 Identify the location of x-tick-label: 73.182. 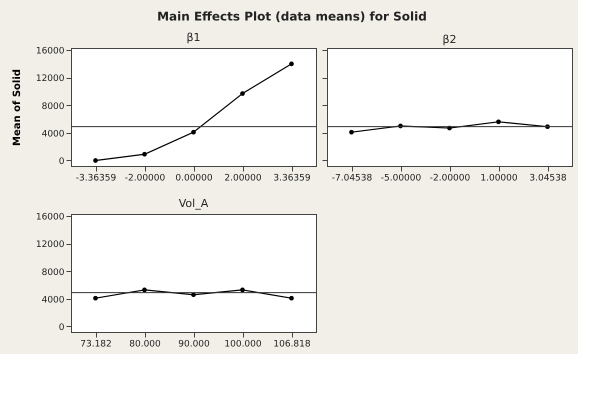
(96, 345).